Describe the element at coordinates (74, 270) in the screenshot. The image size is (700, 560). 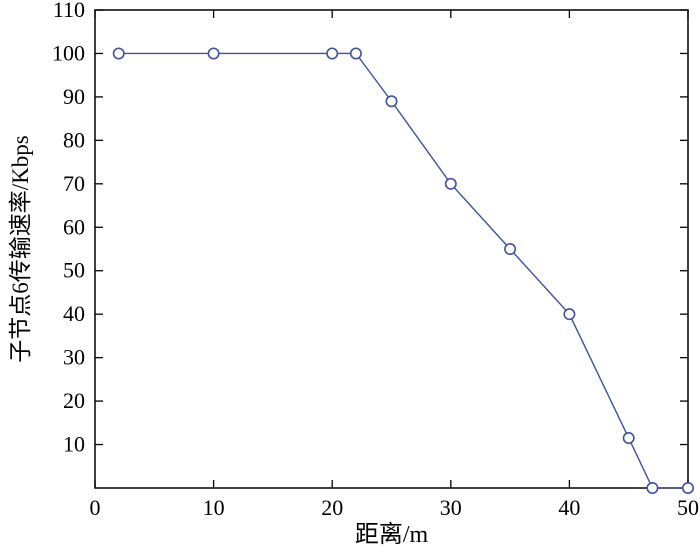
I see `y-tick-label: 50` at that location.